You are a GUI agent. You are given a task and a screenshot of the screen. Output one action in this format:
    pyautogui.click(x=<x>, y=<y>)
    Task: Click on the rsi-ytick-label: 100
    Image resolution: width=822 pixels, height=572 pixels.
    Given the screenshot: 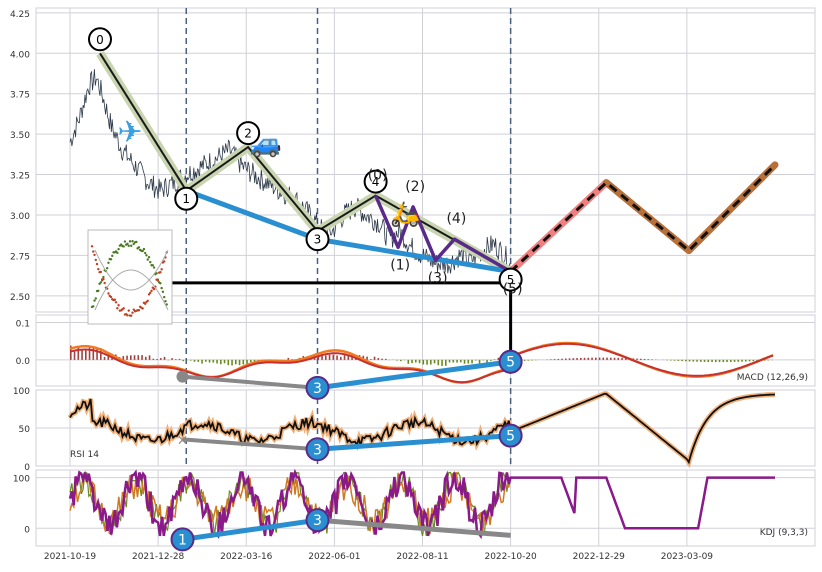 What is the action you would take?
    pyautogui.click(x=21, y=392)
    